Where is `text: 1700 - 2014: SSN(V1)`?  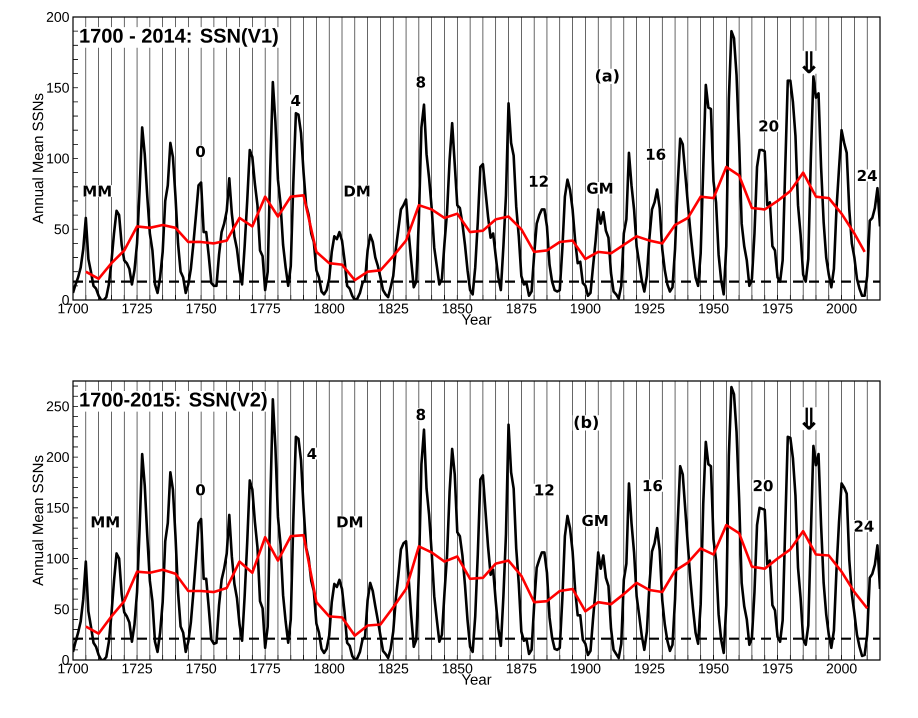
text: 1700 - 2014: SSN(V1) is located at coordinates (179, 37).